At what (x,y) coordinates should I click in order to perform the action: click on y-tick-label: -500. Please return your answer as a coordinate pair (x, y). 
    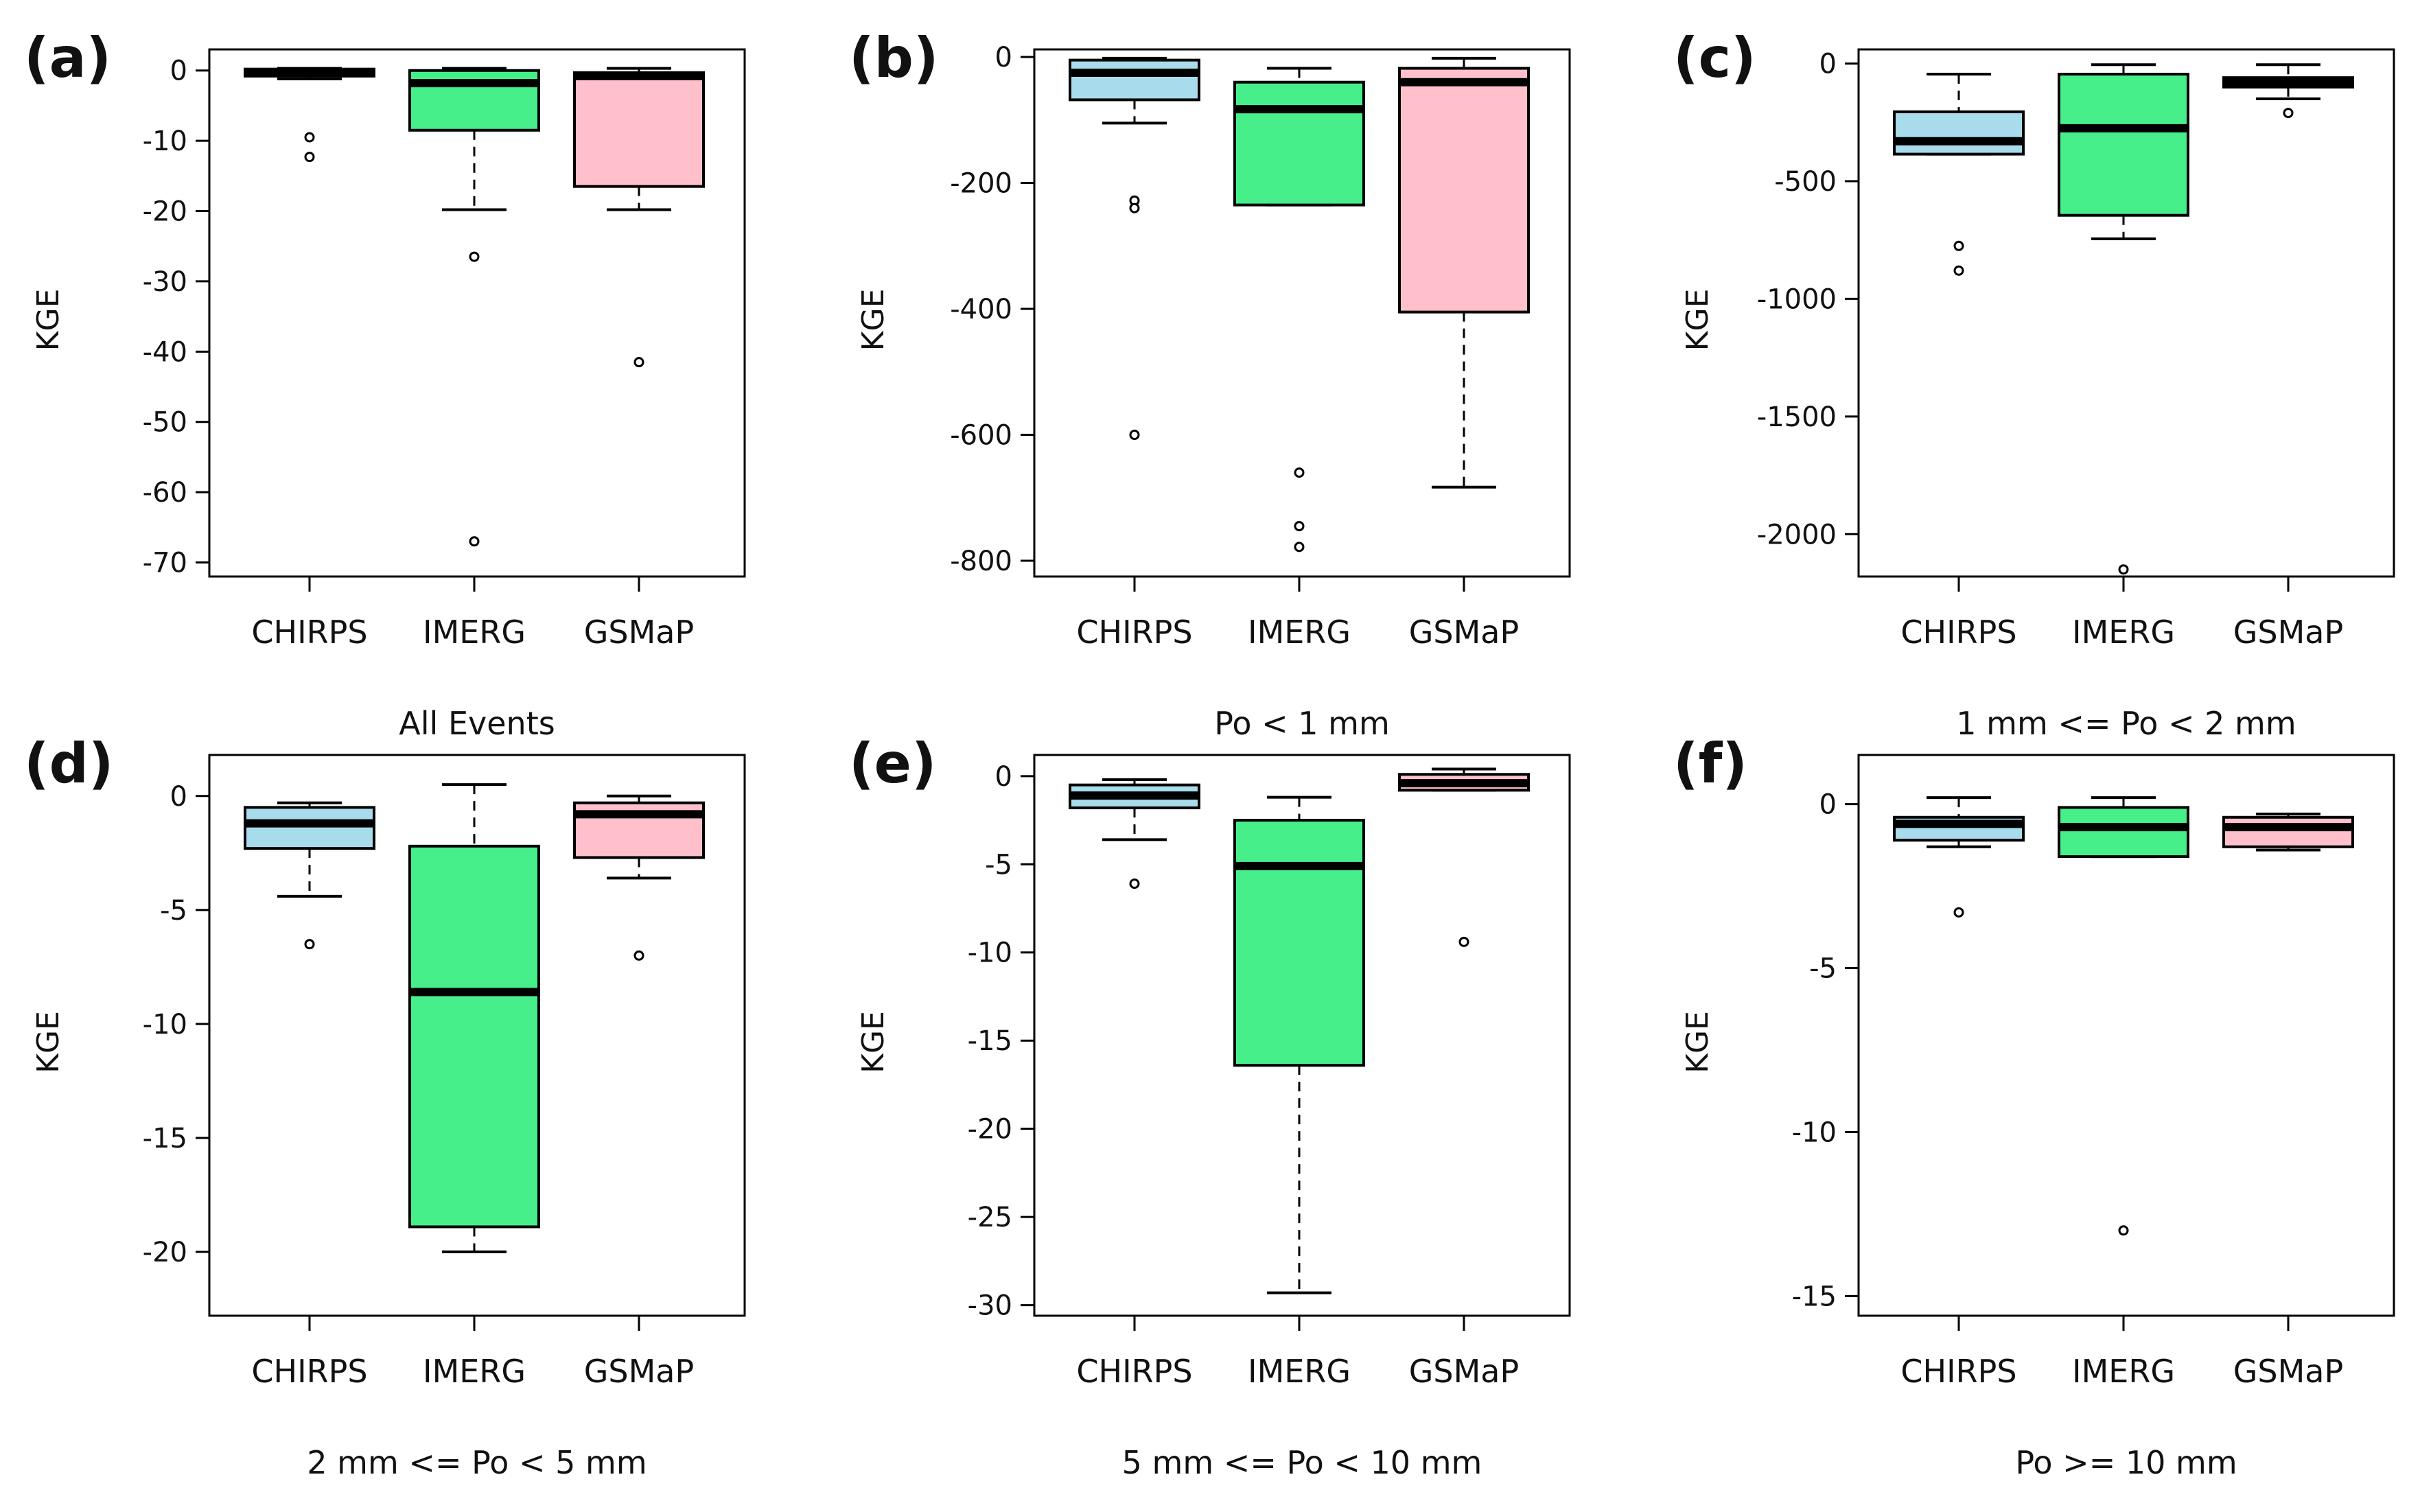
    Looking at the image, I should click on (1805, 182).